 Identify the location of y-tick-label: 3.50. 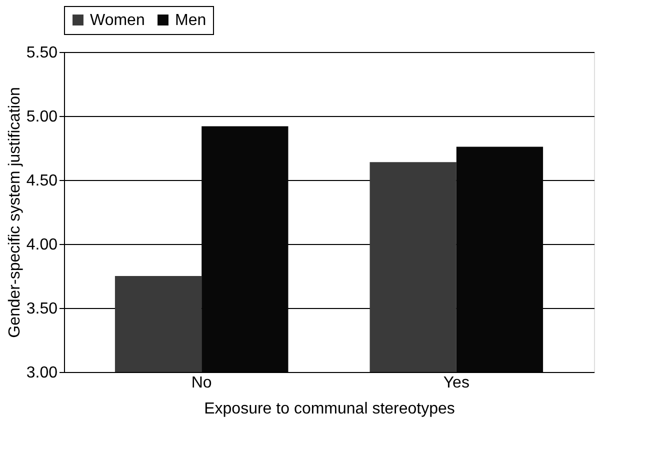
(42, 309).